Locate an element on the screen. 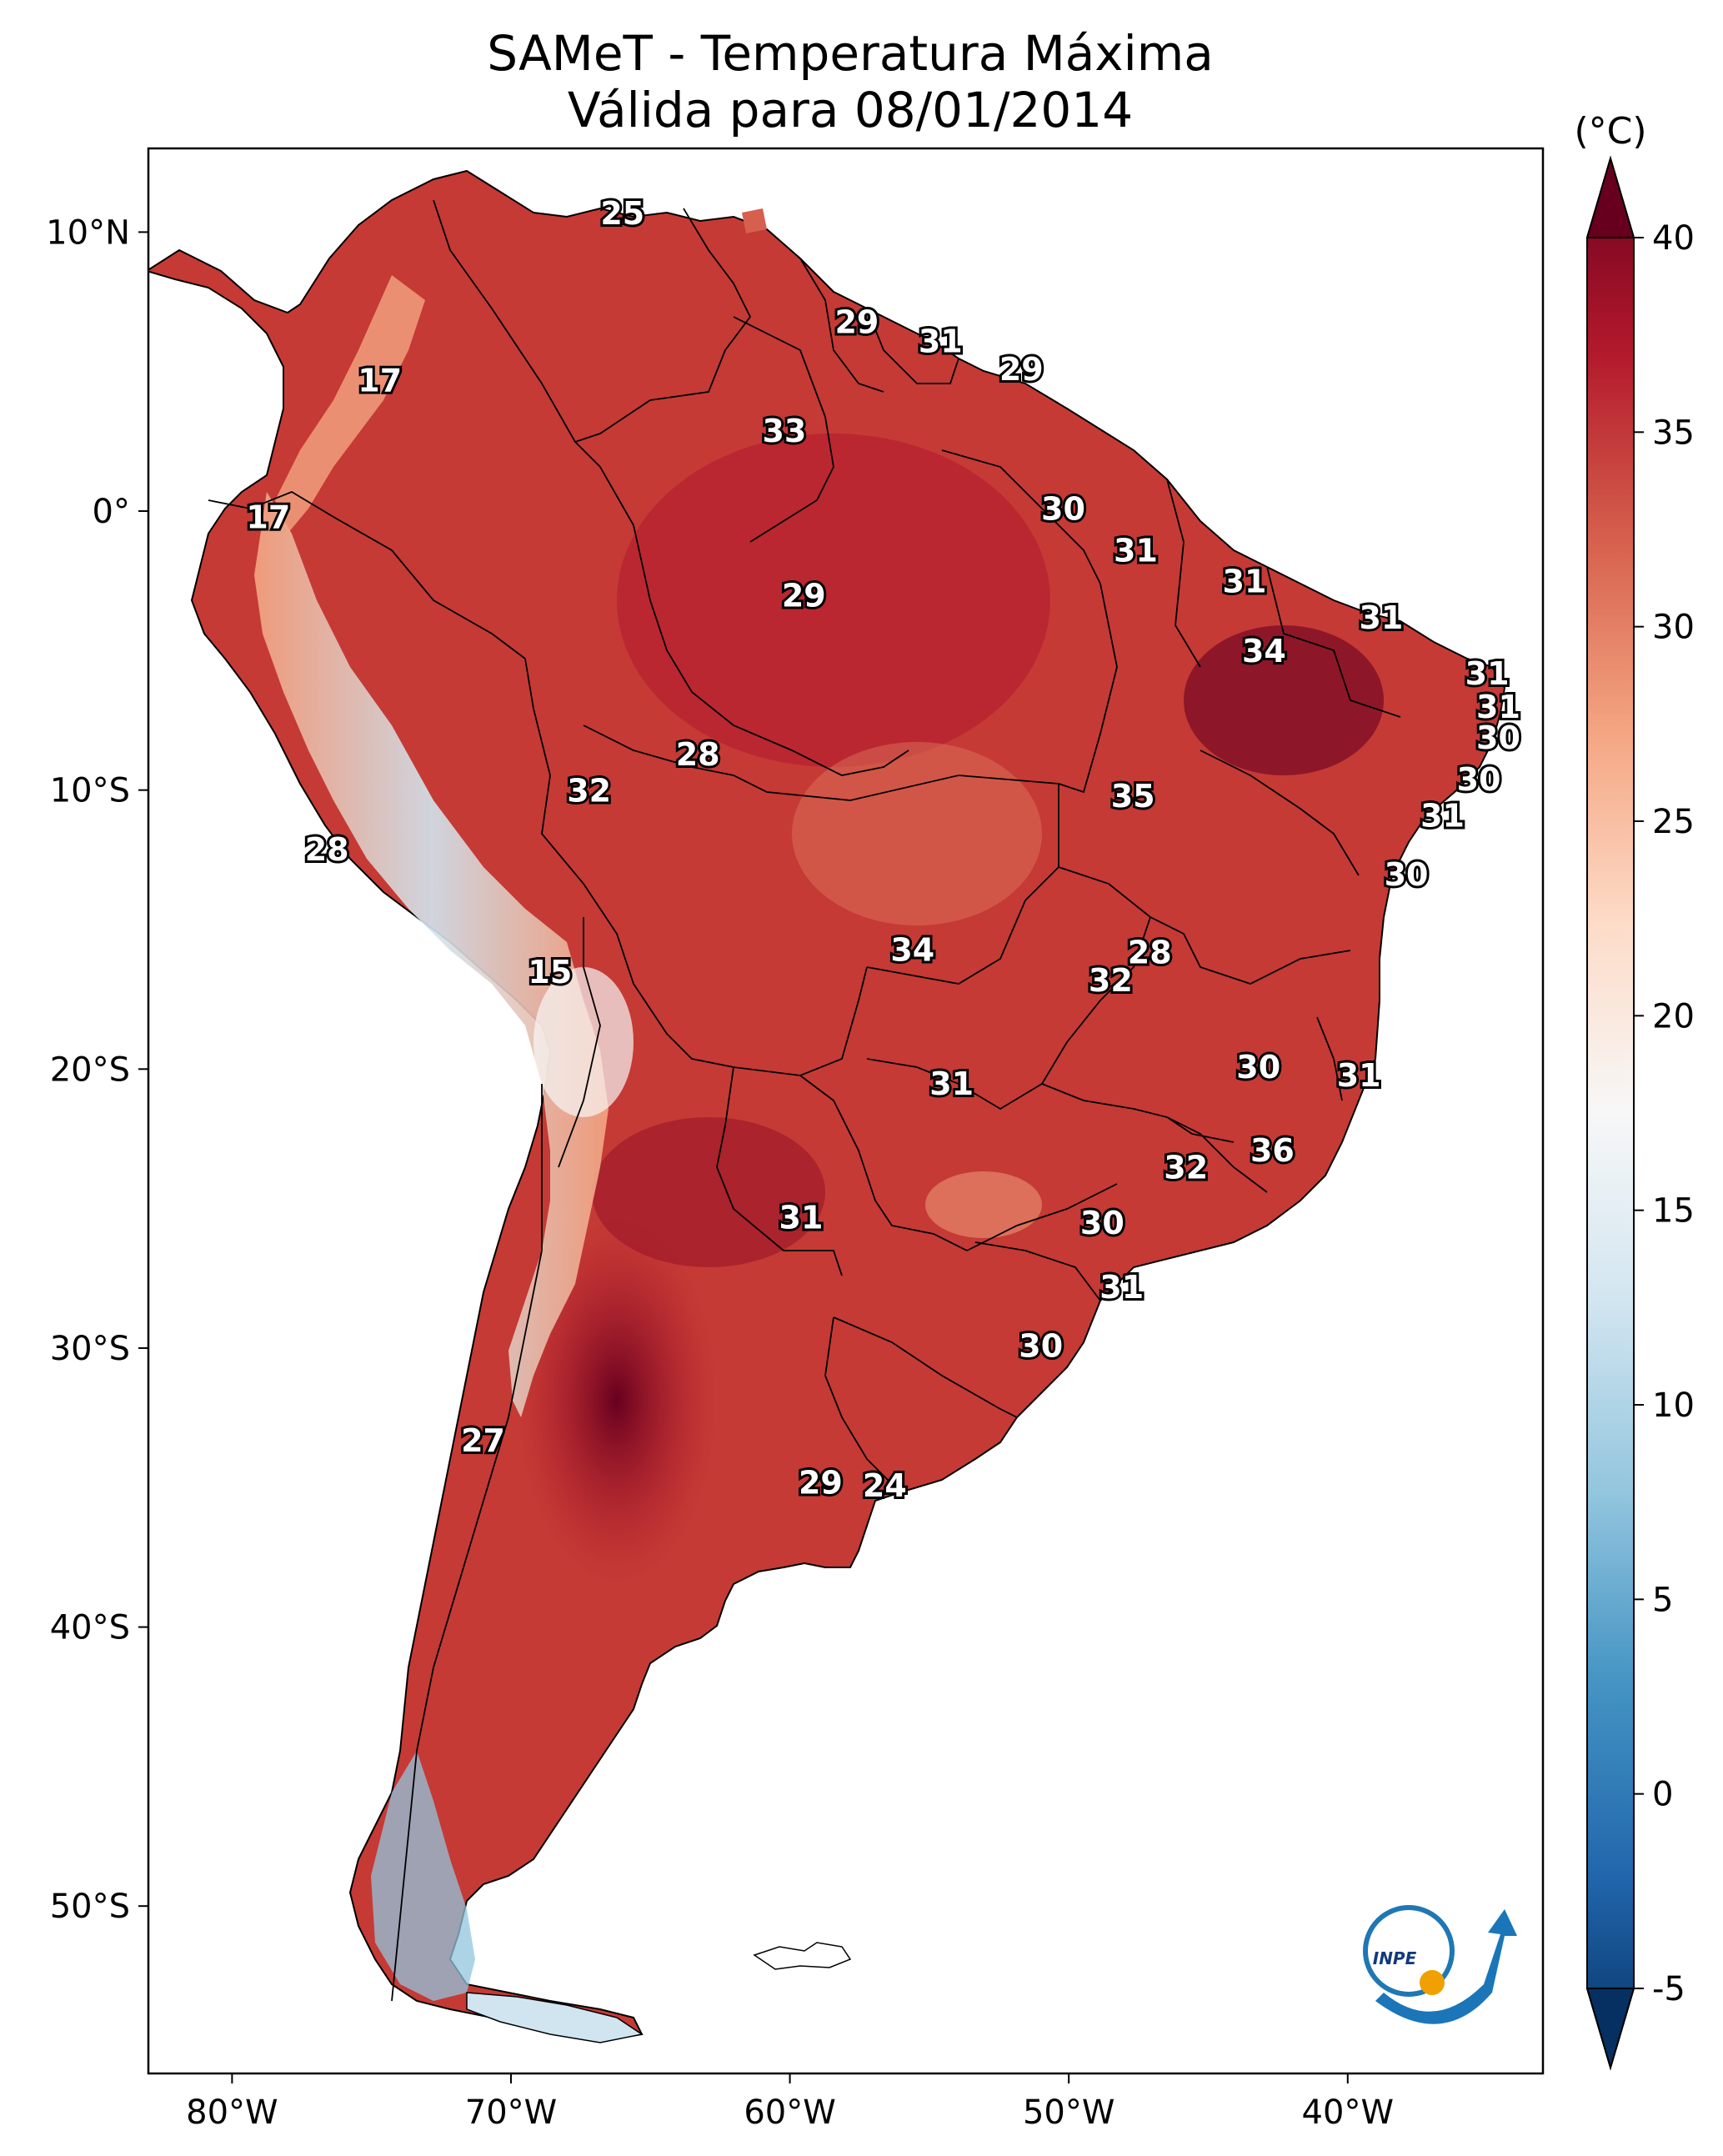  colorbar-tick-label: 25 is located at coordinates (1674, 822).